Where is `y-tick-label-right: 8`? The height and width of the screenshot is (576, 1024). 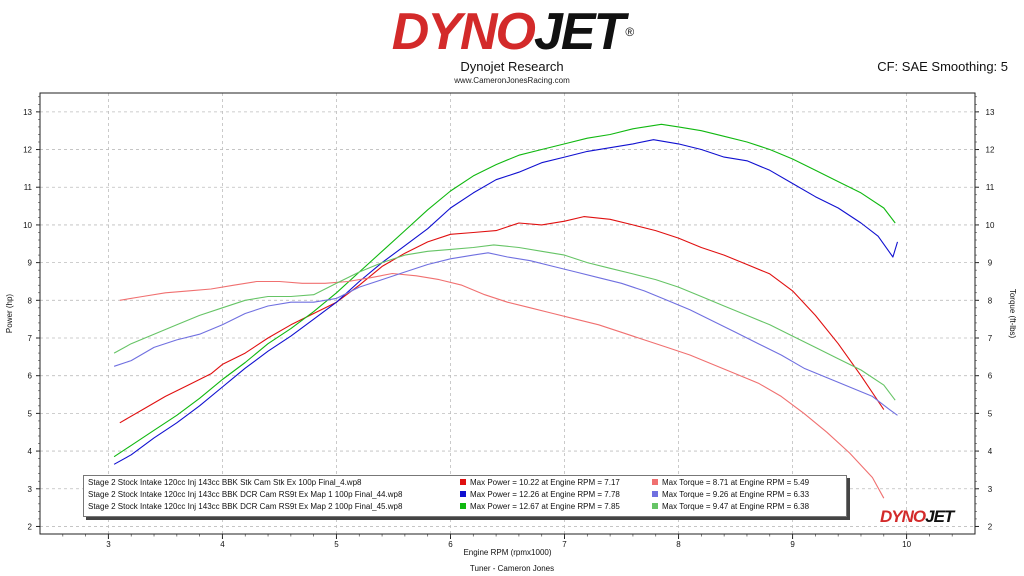
y-tick-label-right: 8 is located at coordinates (990, 300).